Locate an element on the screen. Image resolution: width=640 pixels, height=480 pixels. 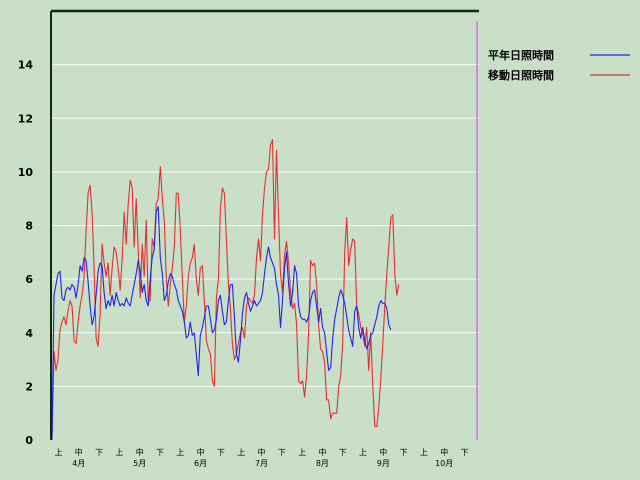
x-axis-ticks: 上中下上中下上中下上中下上中下上中下上中下 is located at coordinates (262, 452).